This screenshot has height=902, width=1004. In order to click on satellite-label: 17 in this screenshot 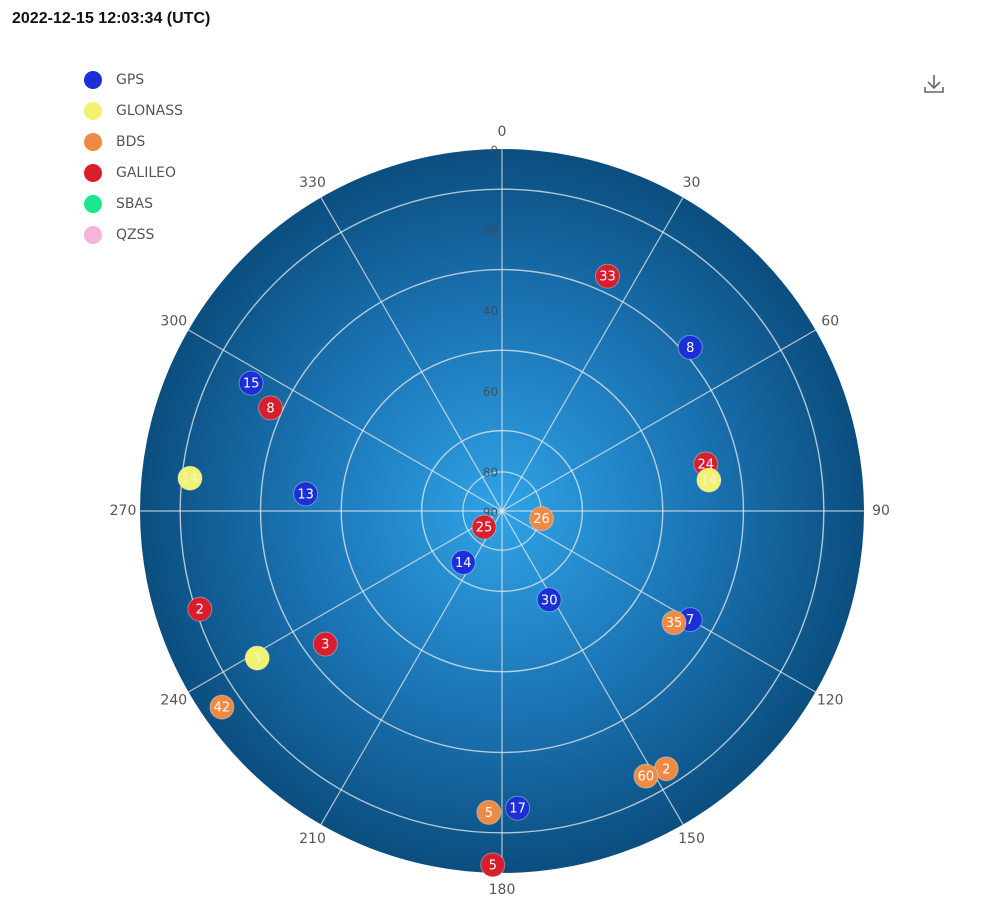, I will do `click(517, 809)`.